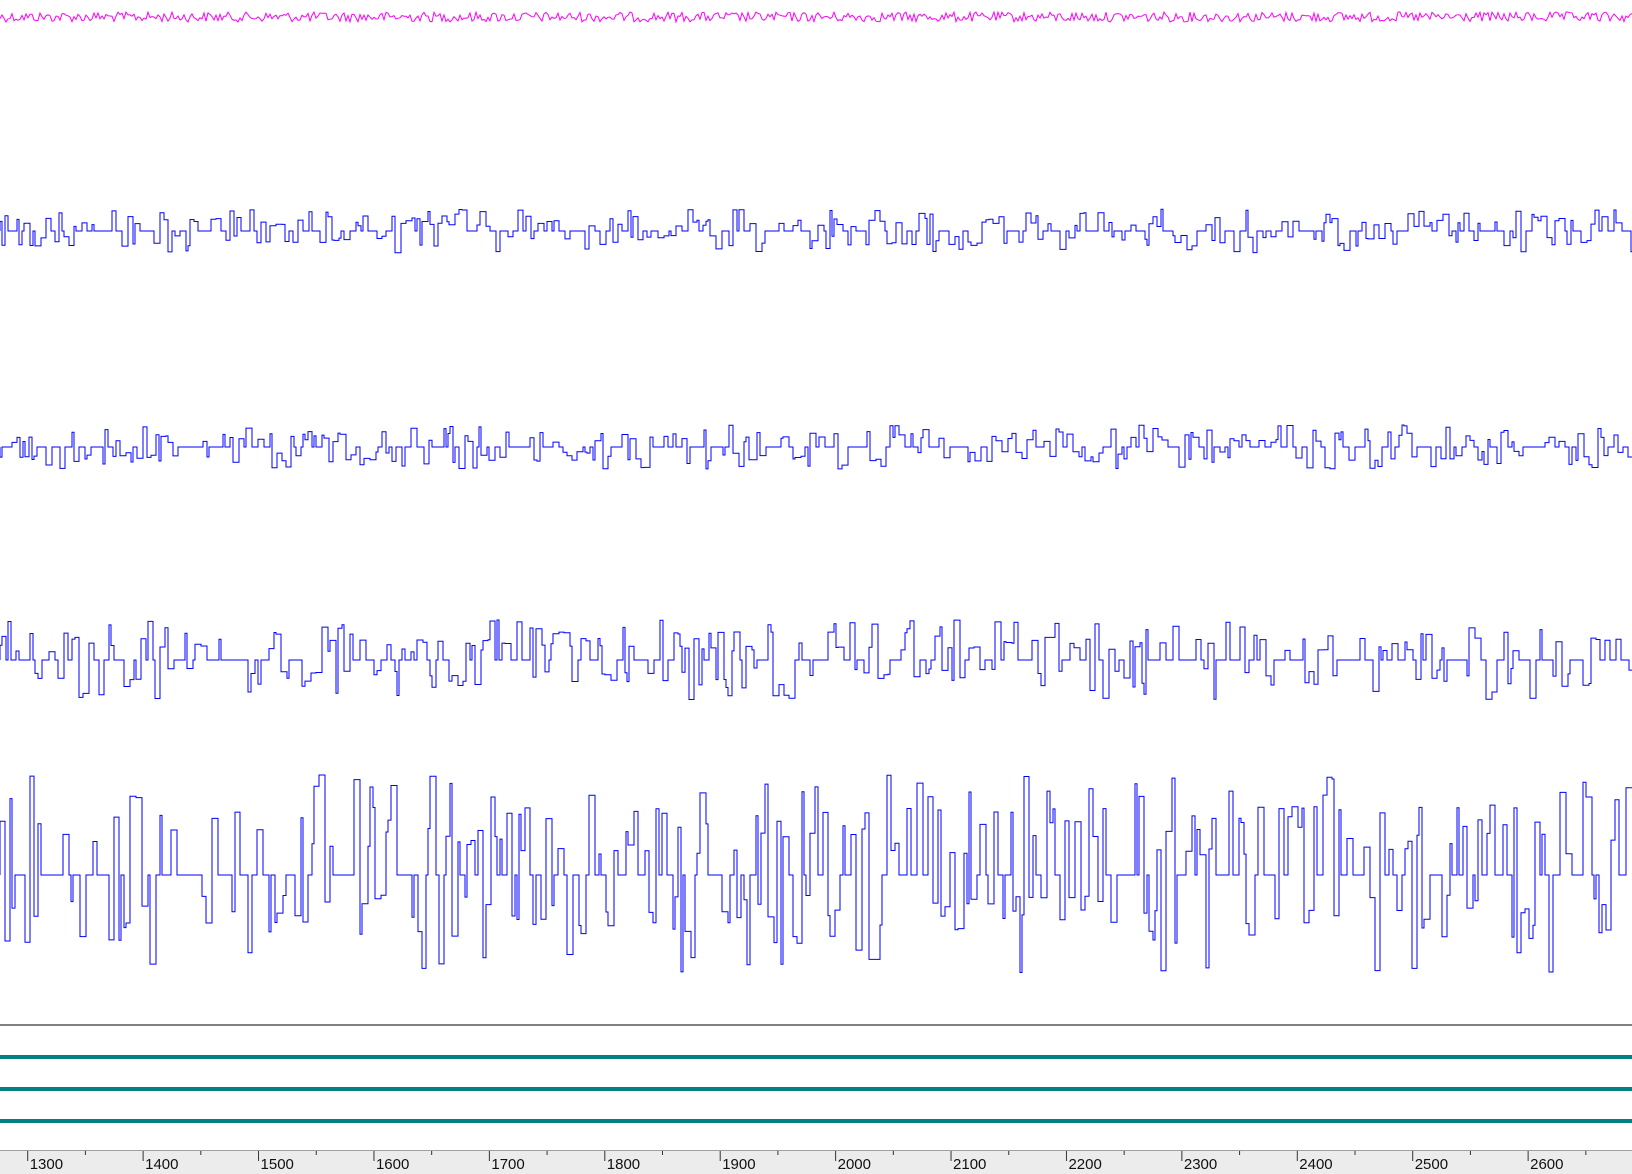 The height and width of the screenshot is (1174, 1632). What do you see at coordinates (277, 1164) in the screenshot?
I see `tick-label-1500: 1500` at bounding box center [277, 1164].